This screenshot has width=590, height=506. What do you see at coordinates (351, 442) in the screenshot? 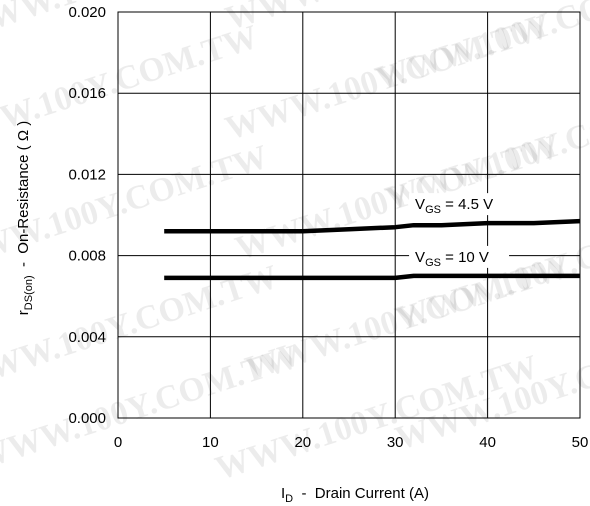
I see `x-tick-labels: 0 10 20 30 40 50` at bounding box center [351, 442].